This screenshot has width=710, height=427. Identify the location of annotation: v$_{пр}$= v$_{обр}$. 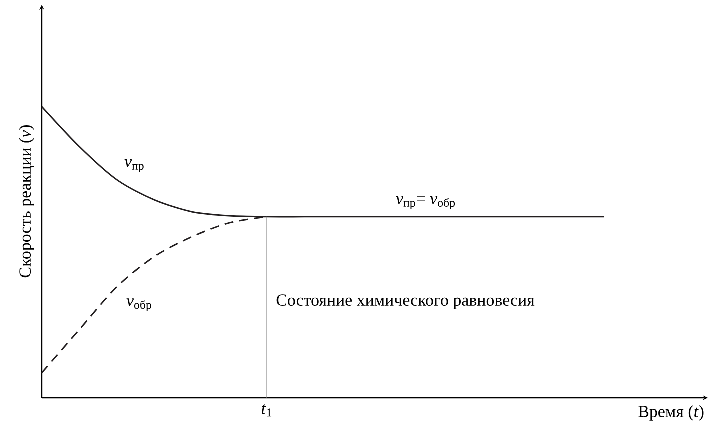
(426, 203).